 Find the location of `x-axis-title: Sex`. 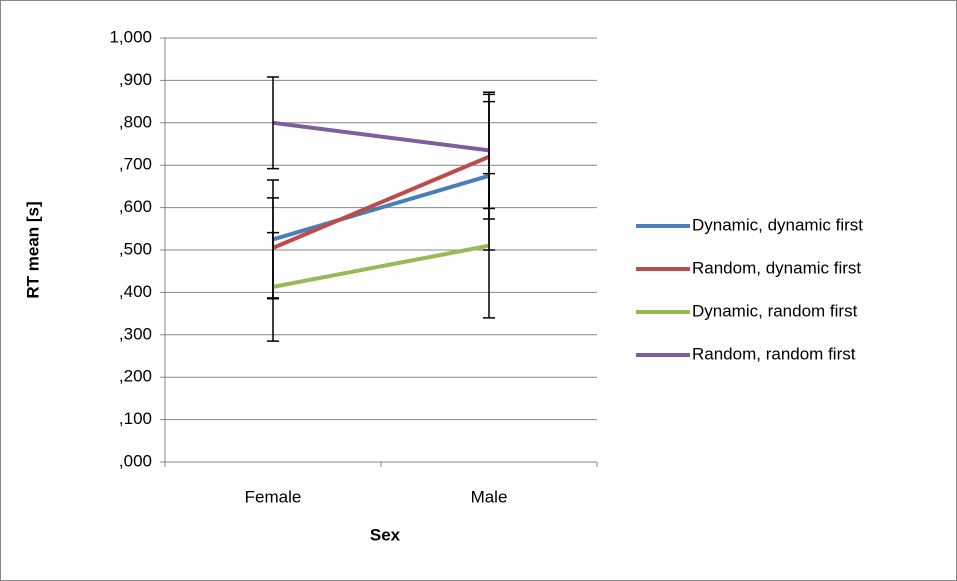

x-axis-title: Sex is located at coordinates (385, 534).